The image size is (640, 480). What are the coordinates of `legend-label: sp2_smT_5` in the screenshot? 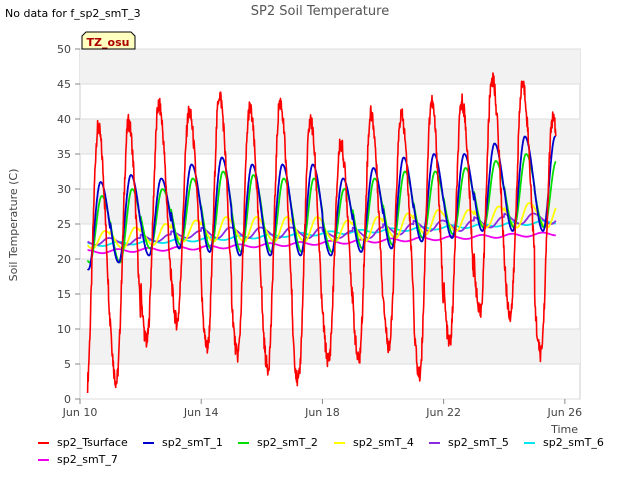 It's located at (478, 442).